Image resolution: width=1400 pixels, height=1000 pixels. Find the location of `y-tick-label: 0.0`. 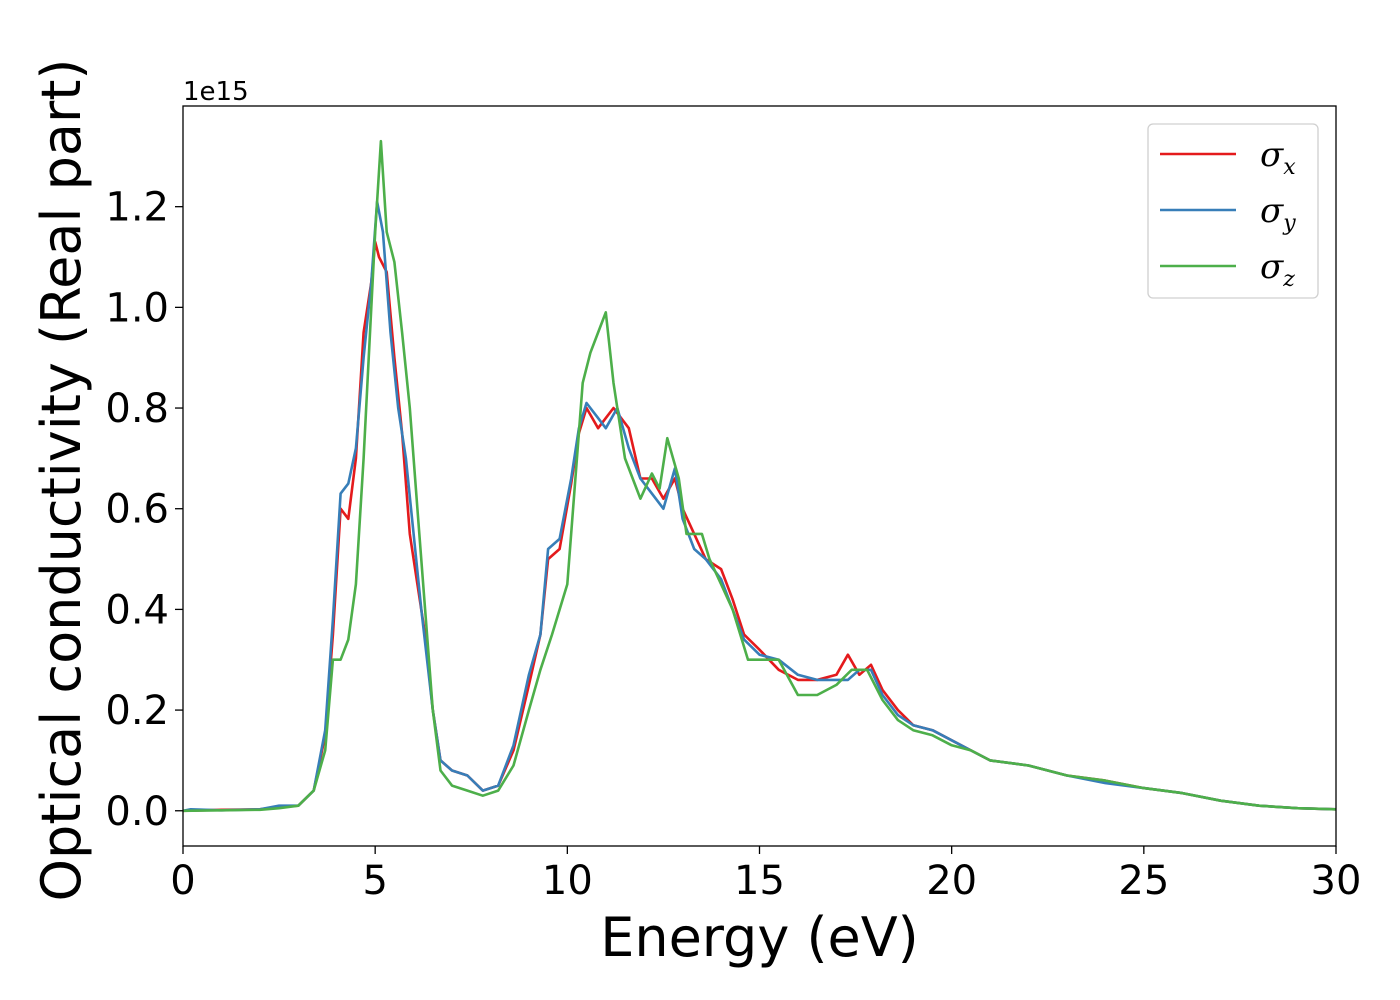

y-tick-label: 0.0 is located at coordinates (137, 812).